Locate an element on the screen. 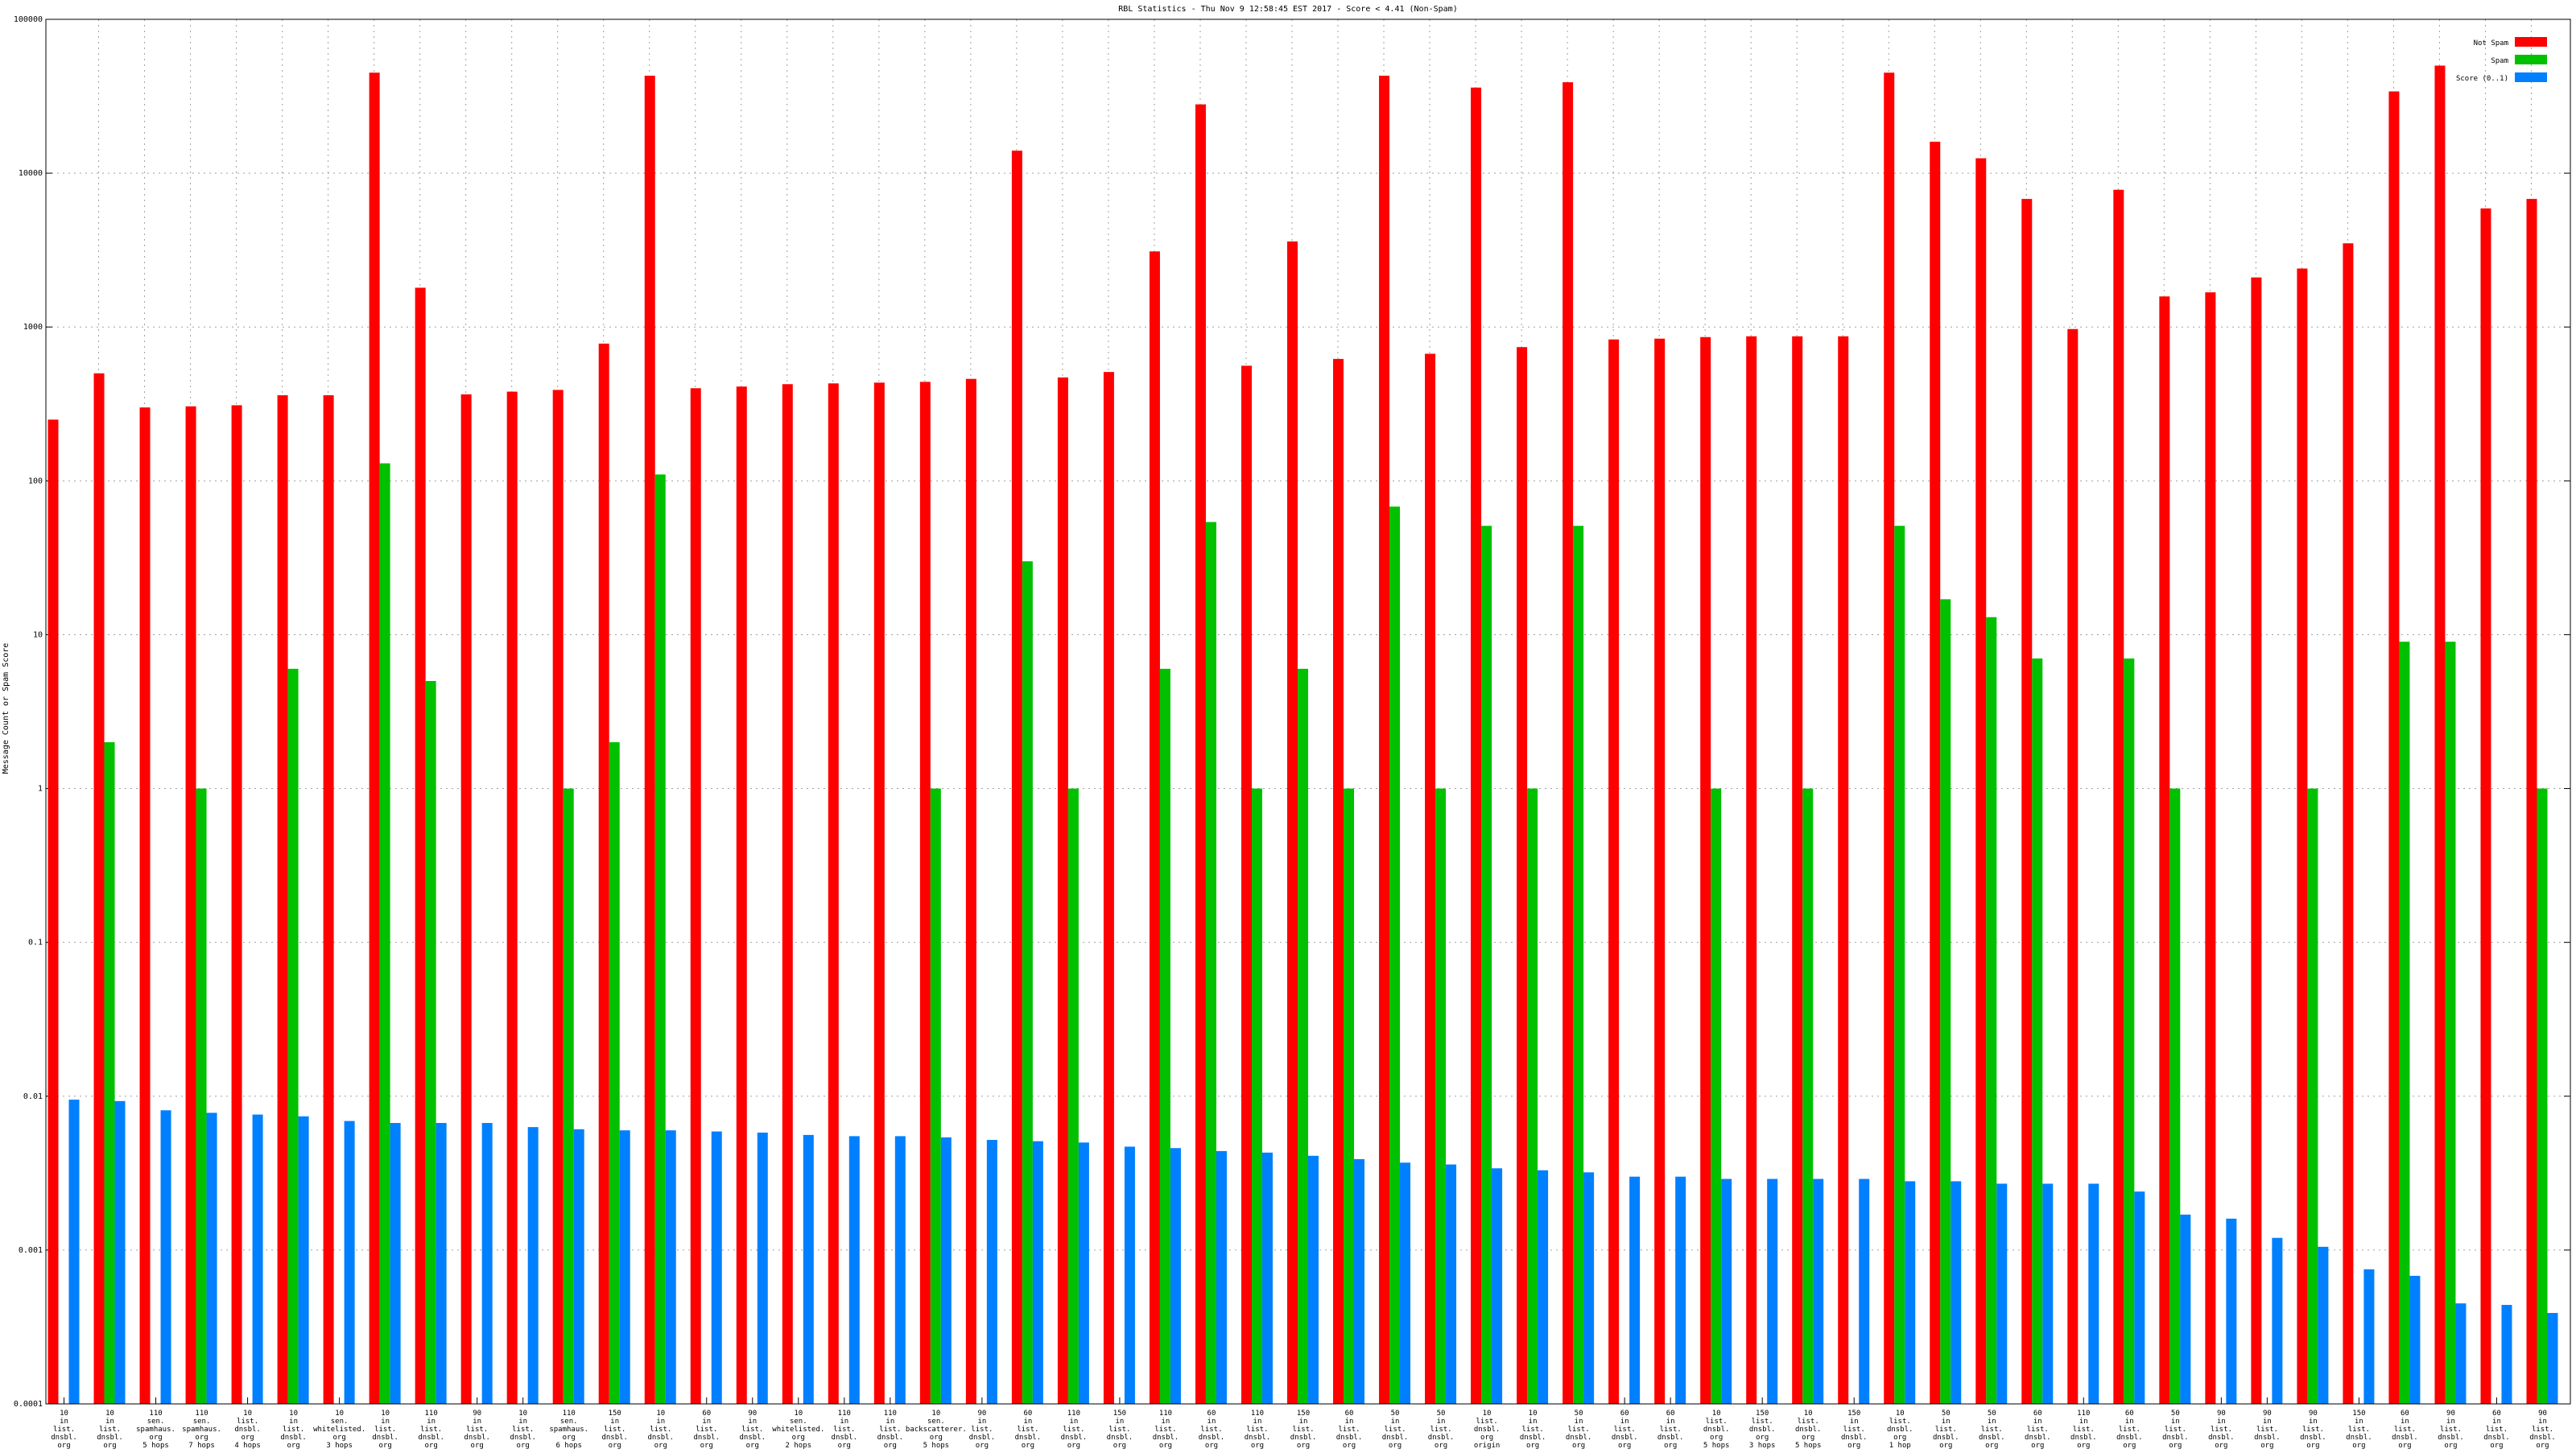 The image size is (2576, 1453). x-tick-label: 10 sen. whitelisted. org 3 hops is located at coordinates (339, 1429).